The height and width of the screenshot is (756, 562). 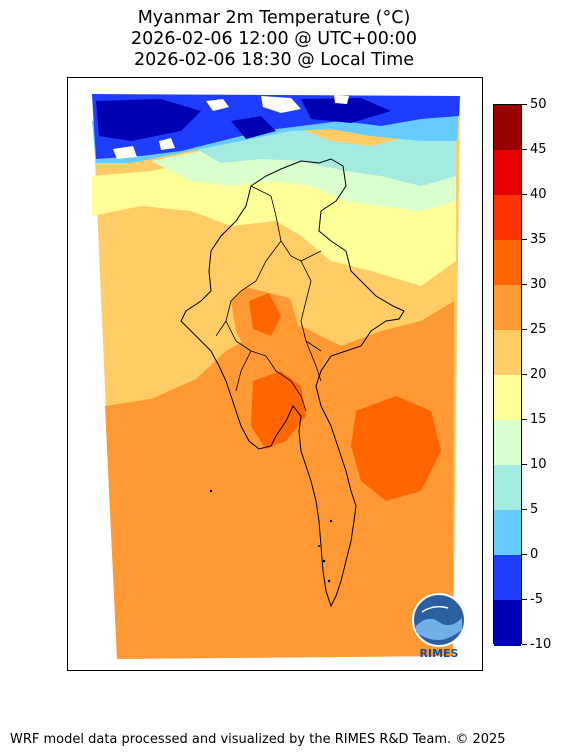 What do you see at coordinates (265, 314) in the screenshot?
I see `zone-hotter-central` at bounding box center [265, 314].